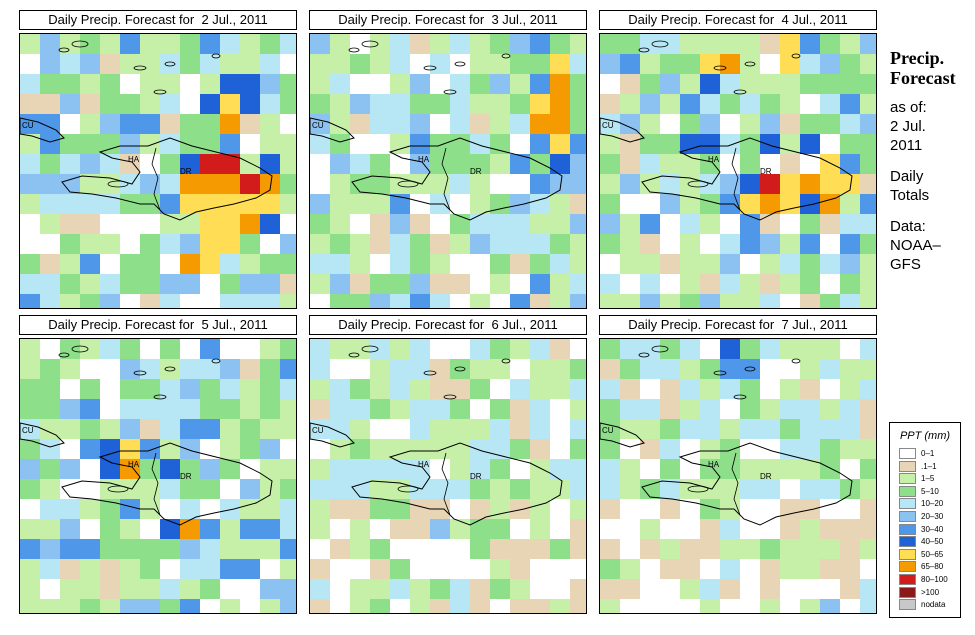 This screenshot has height=635, width=975. I want to click on legend-swatch, so click(907, 579).